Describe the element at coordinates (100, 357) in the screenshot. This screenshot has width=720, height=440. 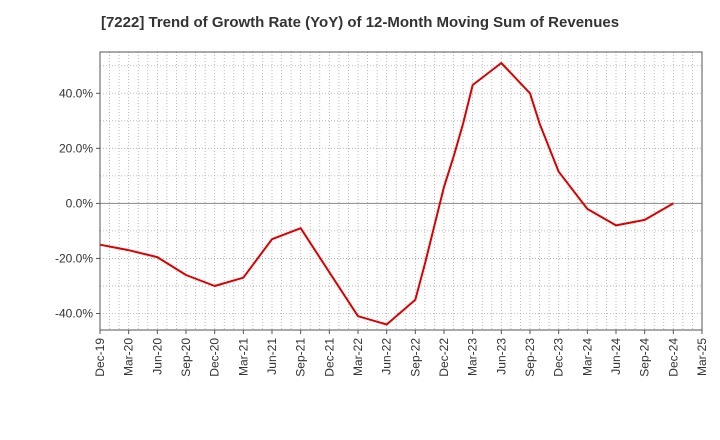
I see `x-tick-label: Dec-19` at that location.